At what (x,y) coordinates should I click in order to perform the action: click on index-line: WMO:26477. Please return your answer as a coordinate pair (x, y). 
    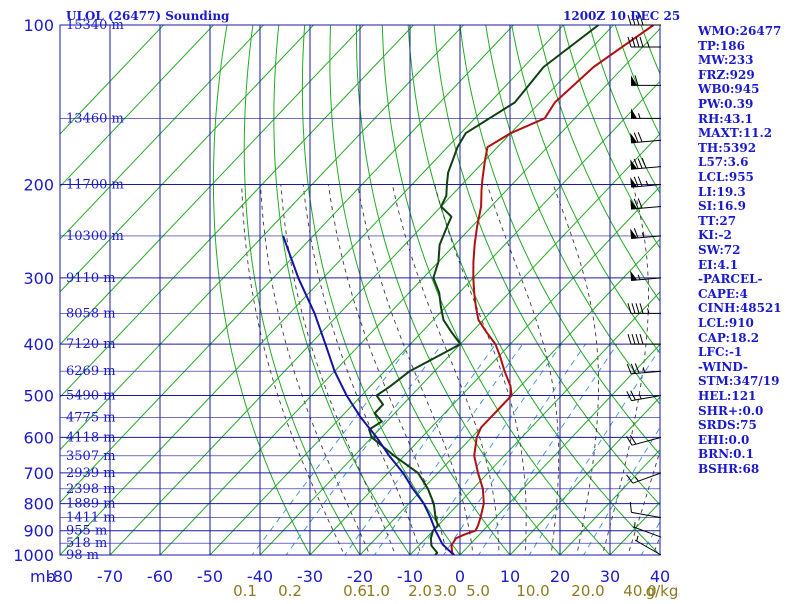
    Looking at the image, I should click on (739, 31).